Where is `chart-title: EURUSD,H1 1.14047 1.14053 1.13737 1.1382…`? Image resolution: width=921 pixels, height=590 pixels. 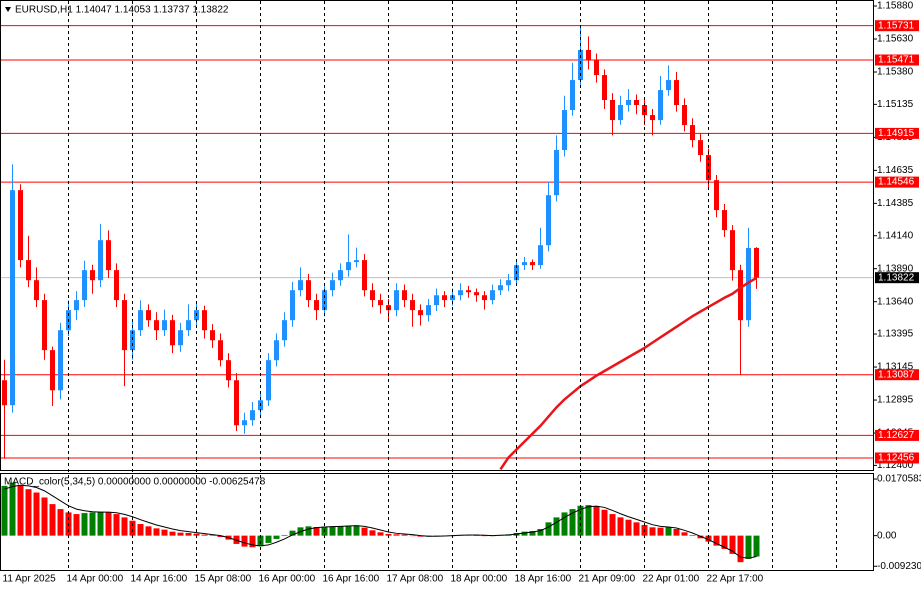 chart-title: EURUSD,H1 1.14047 1.14053 1.13737 1.1382… is located at coordinates (122, 10).